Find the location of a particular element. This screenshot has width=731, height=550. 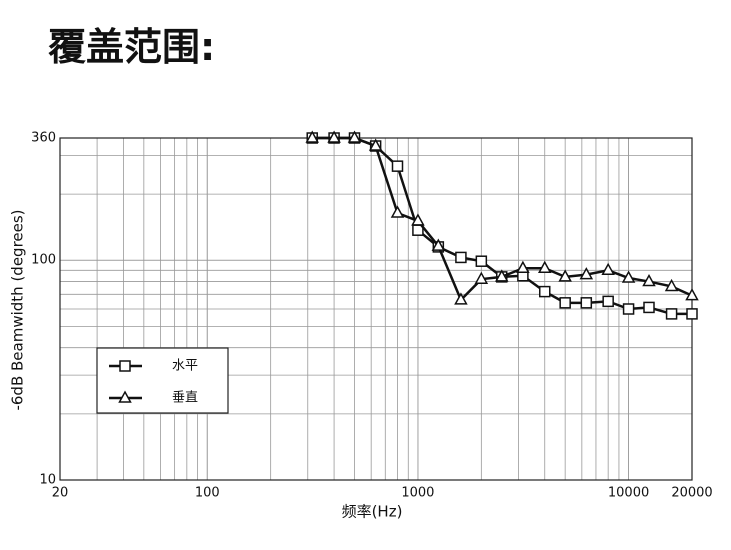

page-title: 覆盖范围: is located at coordinates (132, 47).